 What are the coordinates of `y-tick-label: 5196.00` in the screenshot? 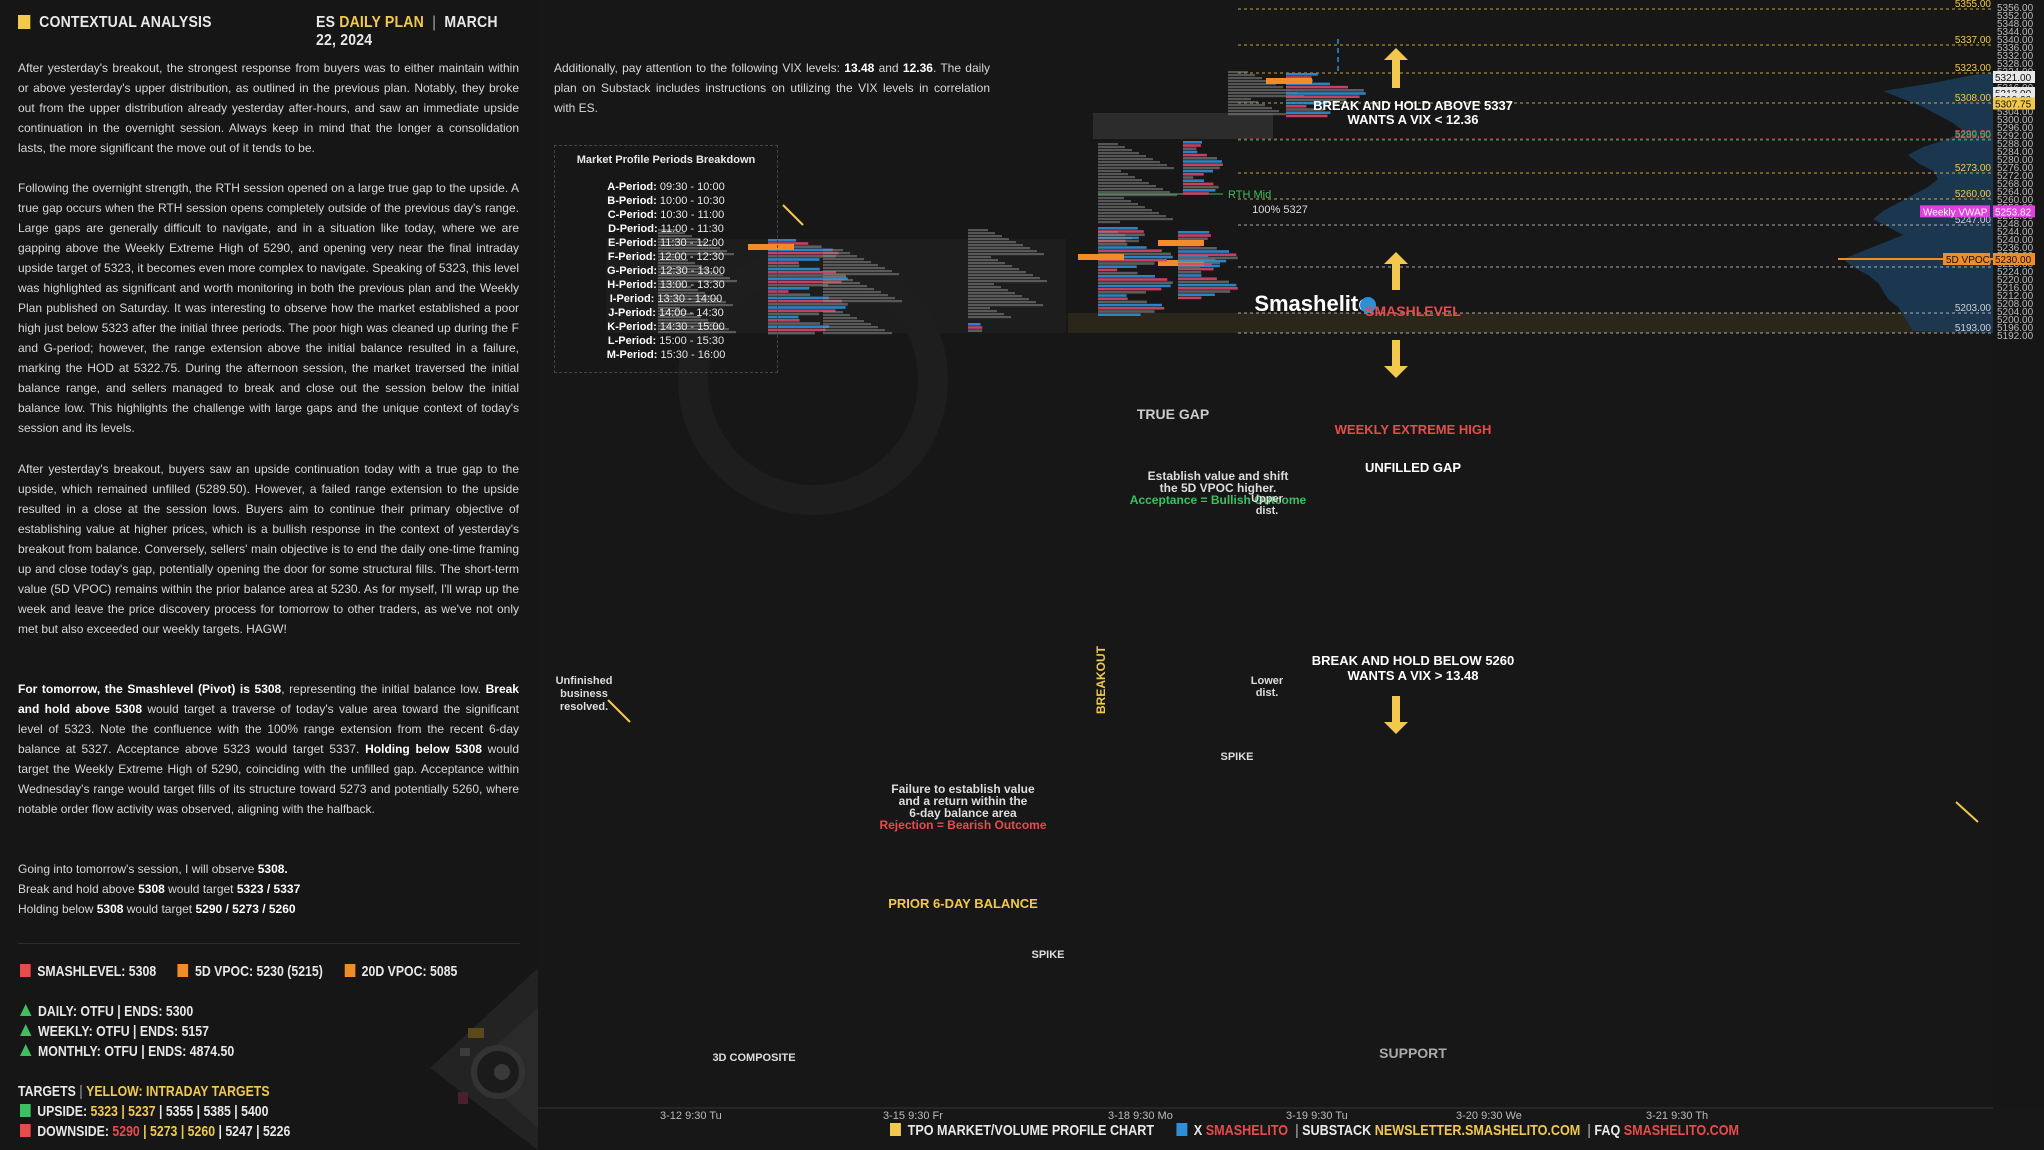 It's located at (2015, 328).